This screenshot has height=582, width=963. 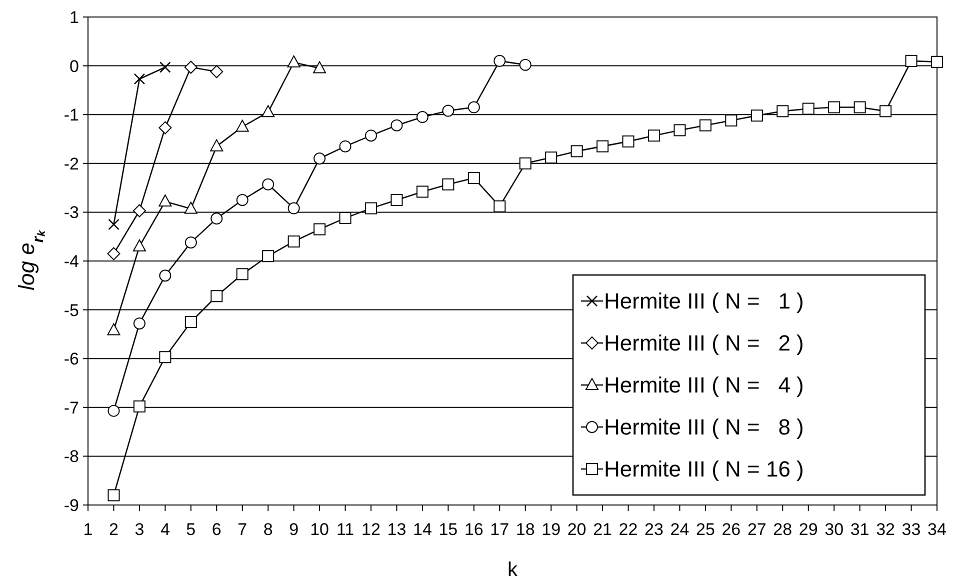 I want to click on x-tick-label: 32, so click(x=886, y=529).